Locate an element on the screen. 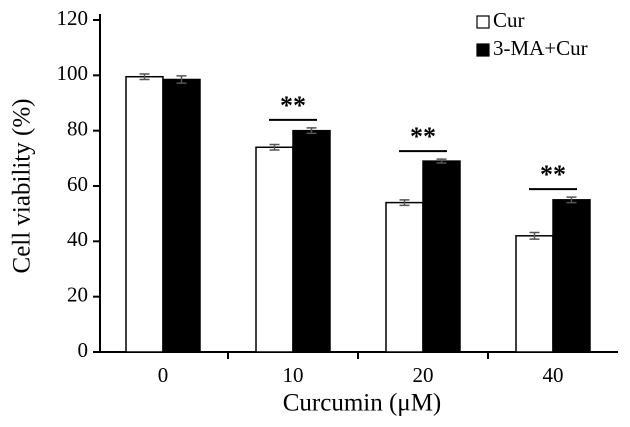  y-tick-label: 60 is located at coordinates (77, 184).